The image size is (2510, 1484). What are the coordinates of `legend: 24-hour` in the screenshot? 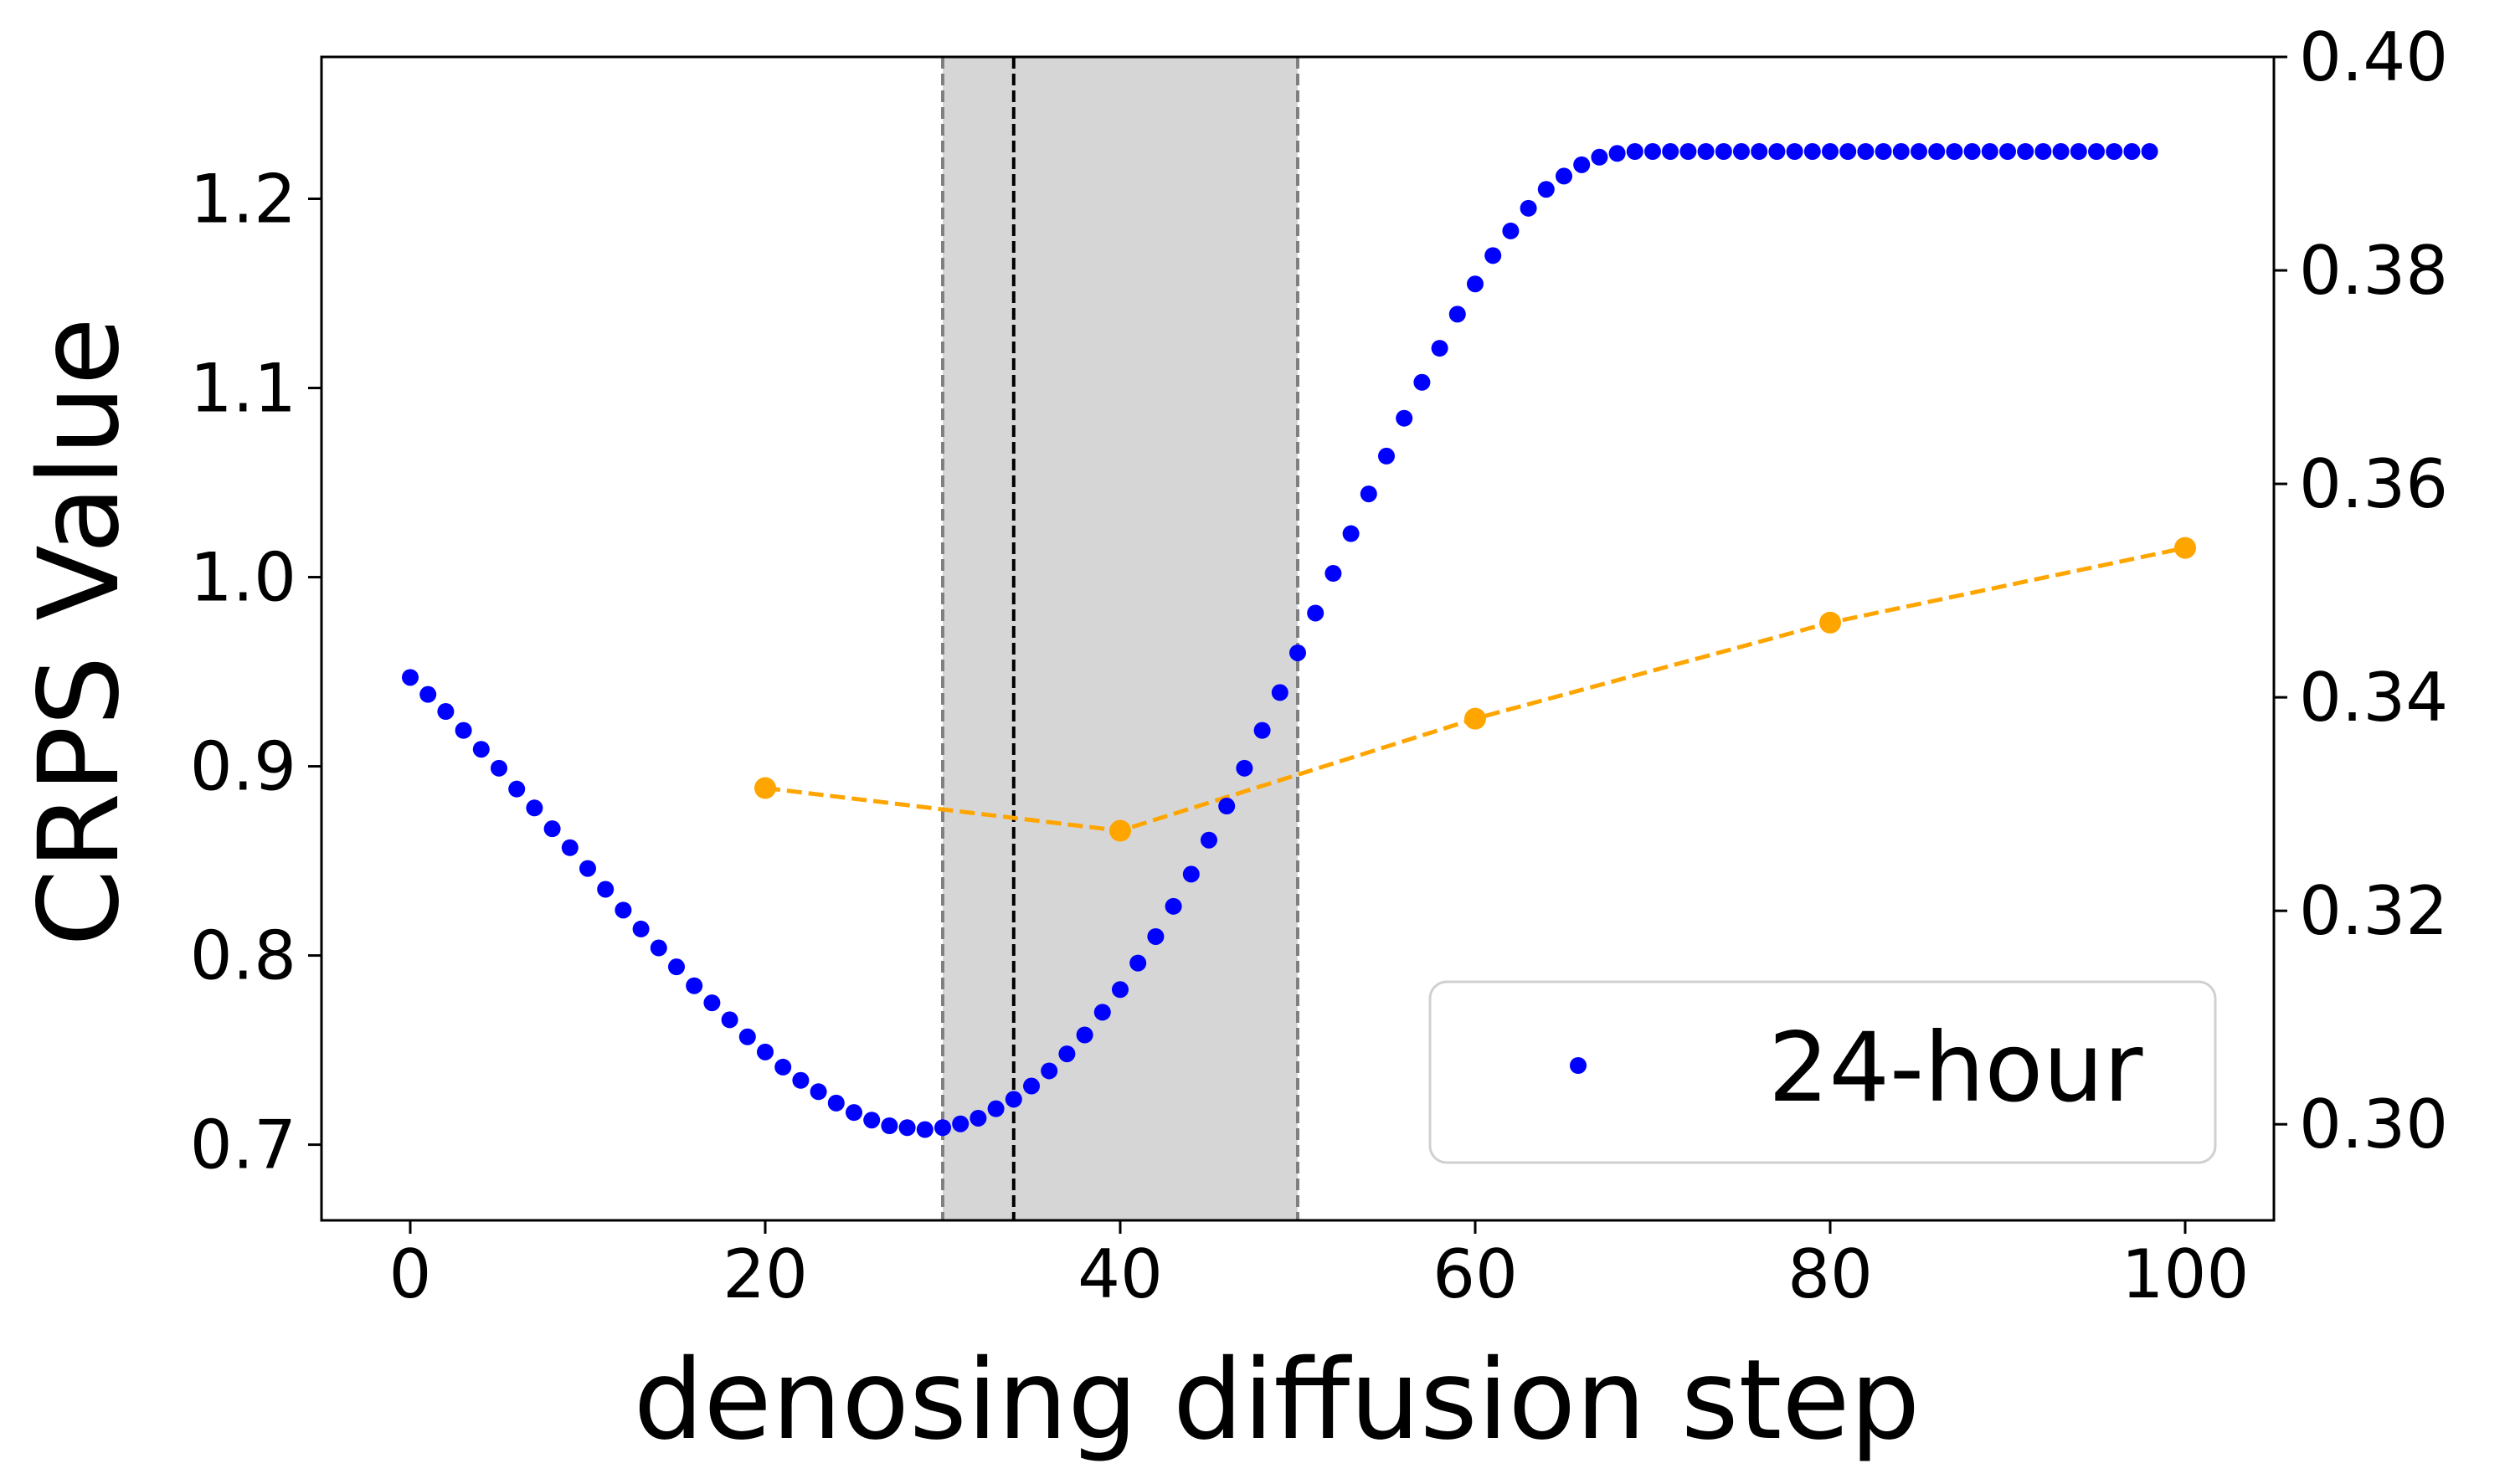 It's located at (1822, 1072).